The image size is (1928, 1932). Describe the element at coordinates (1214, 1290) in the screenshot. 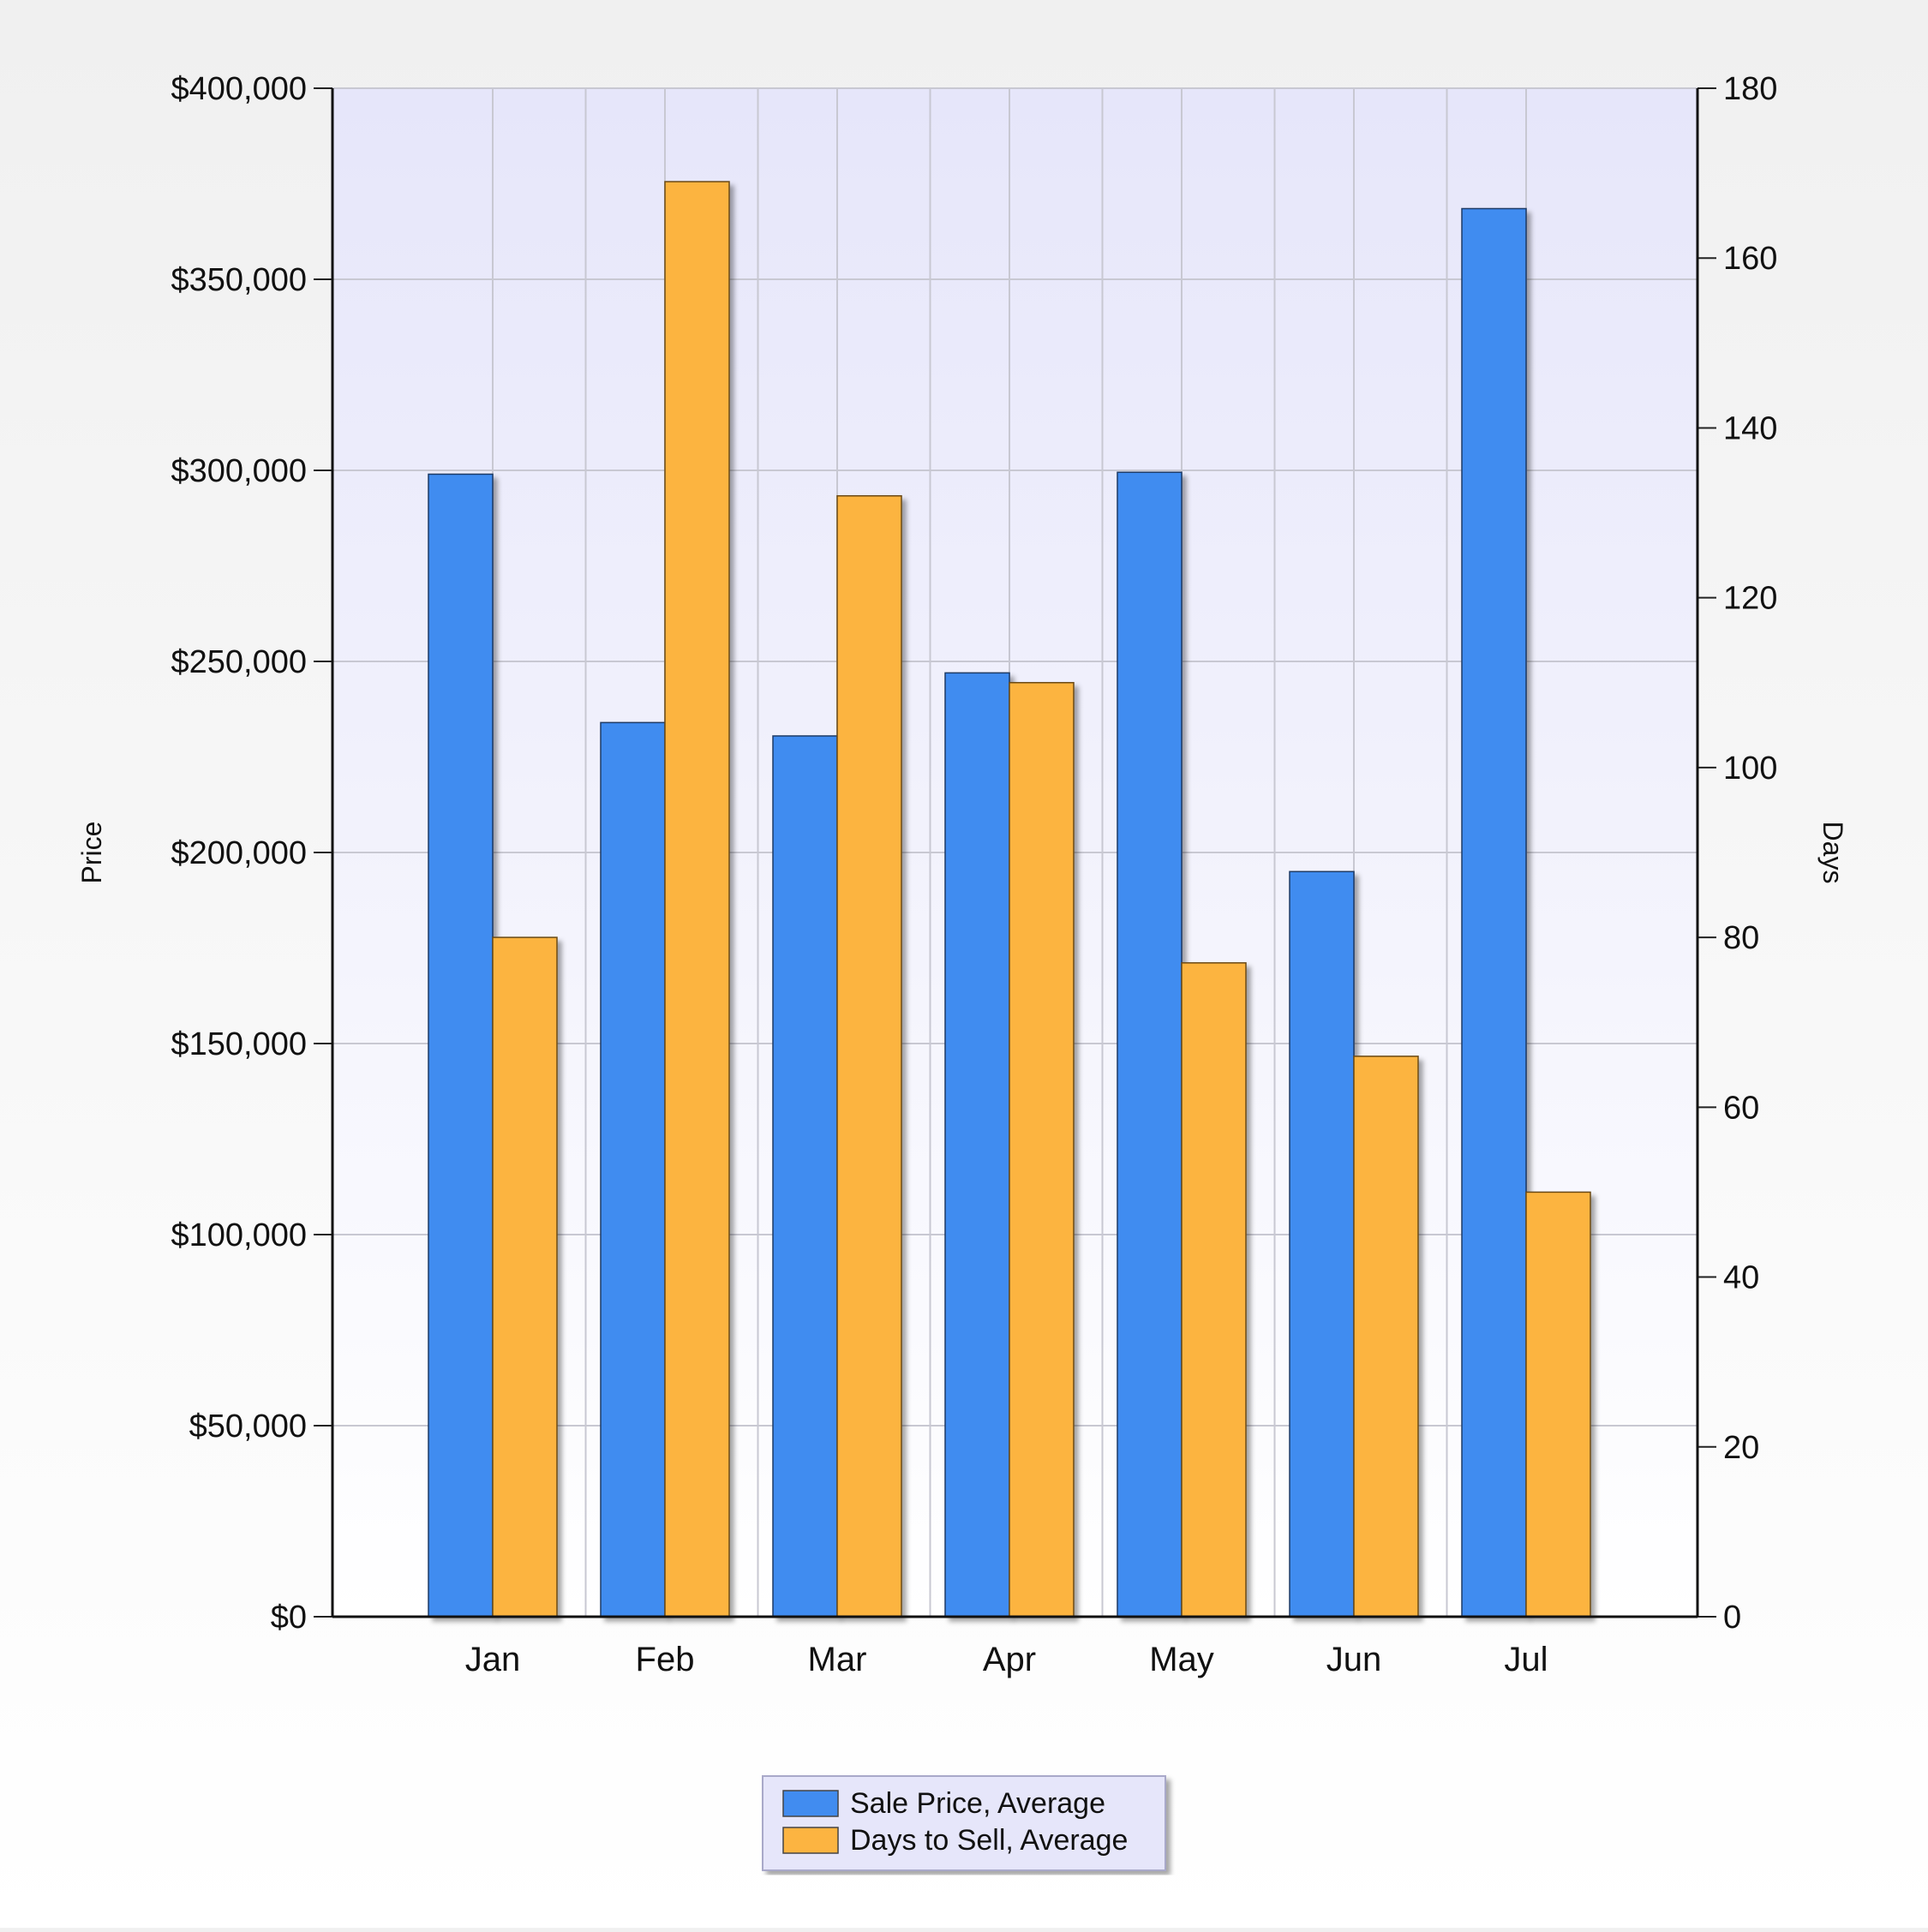

I see `bar-days-to-sell-may` at that location.